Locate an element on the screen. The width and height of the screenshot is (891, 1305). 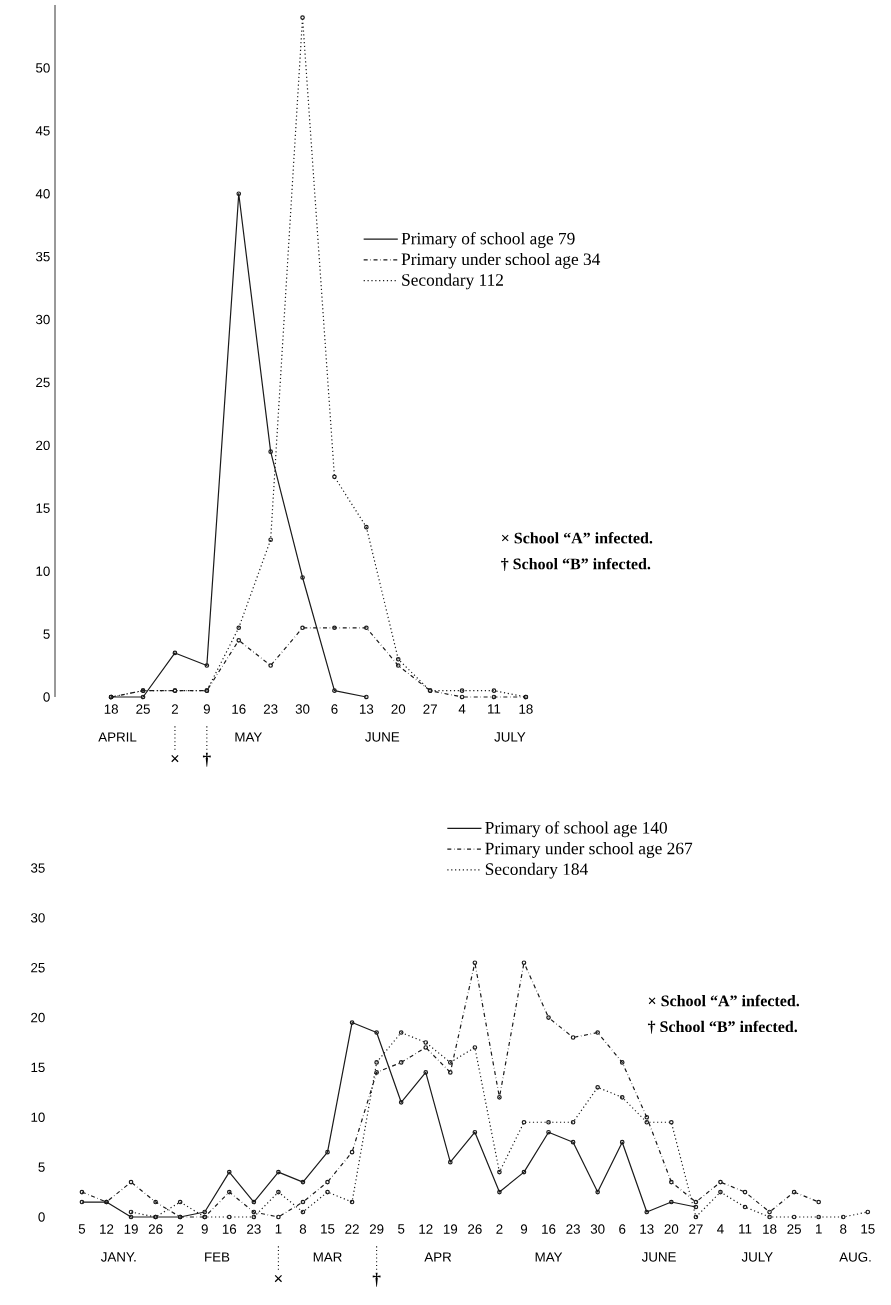
legend-label: Primary under school age 34 is located at coordinates (501, 260).